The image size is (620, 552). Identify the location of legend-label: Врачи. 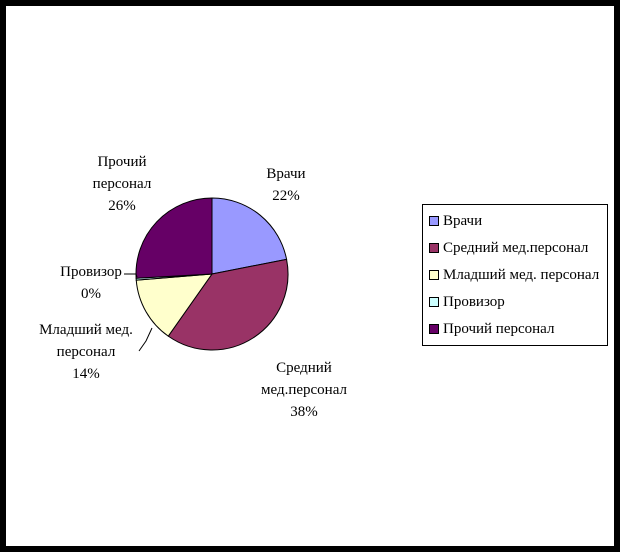
(463, 220).